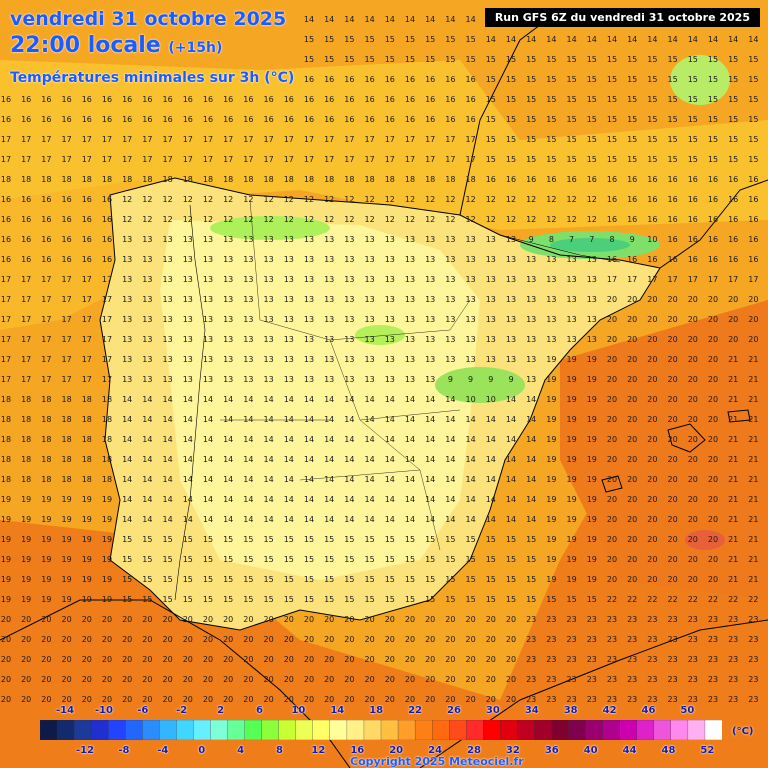 The image size is (768, 768). Describe the element at coordinates (686, 438) in the screenshot. I see `balearic-mallorca` at that location.